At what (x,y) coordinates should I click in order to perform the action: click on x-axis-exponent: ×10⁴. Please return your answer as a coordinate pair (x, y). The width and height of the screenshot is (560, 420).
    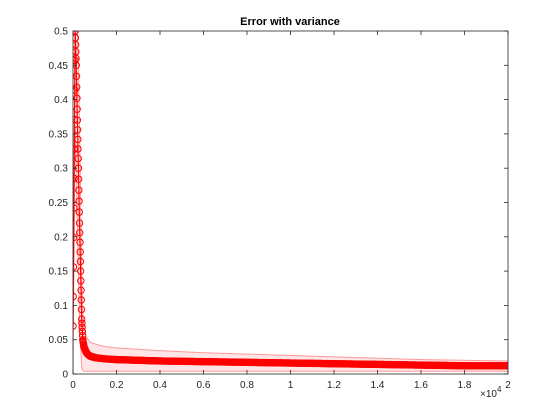
    Looking at the image, I should click on (491, 392).